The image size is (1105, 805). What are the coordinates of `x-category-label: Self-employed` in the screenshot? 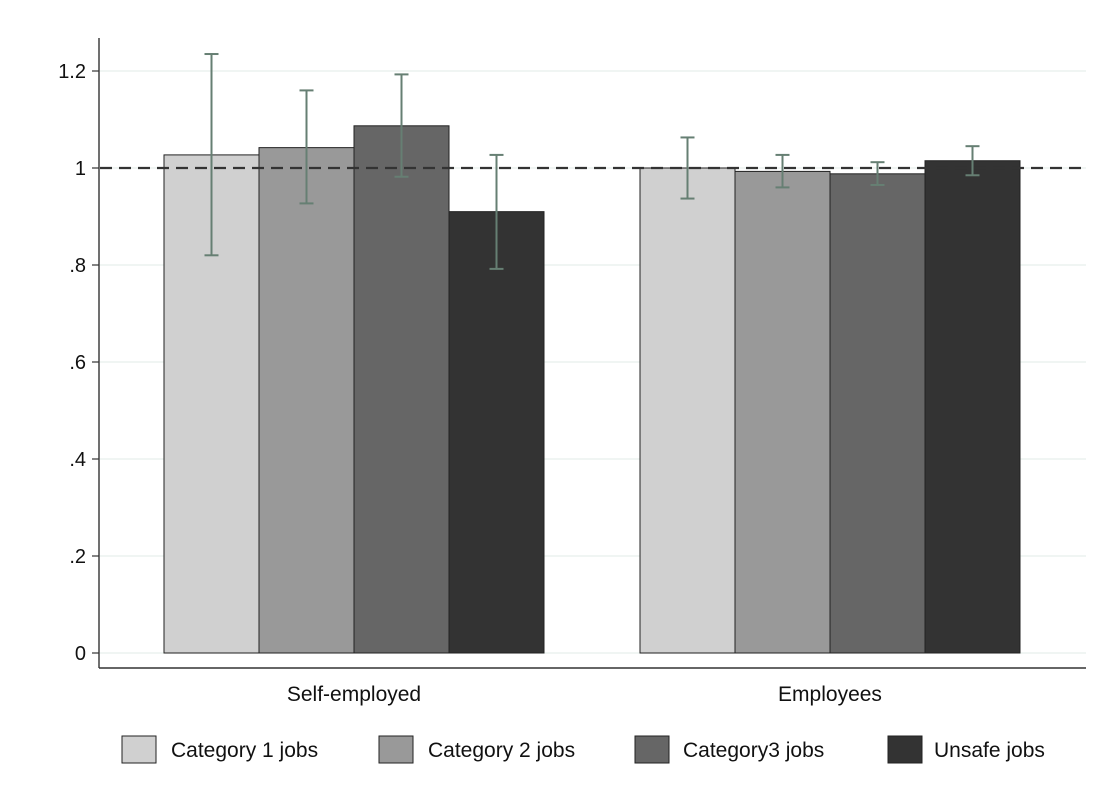 It's located at (354, 694).